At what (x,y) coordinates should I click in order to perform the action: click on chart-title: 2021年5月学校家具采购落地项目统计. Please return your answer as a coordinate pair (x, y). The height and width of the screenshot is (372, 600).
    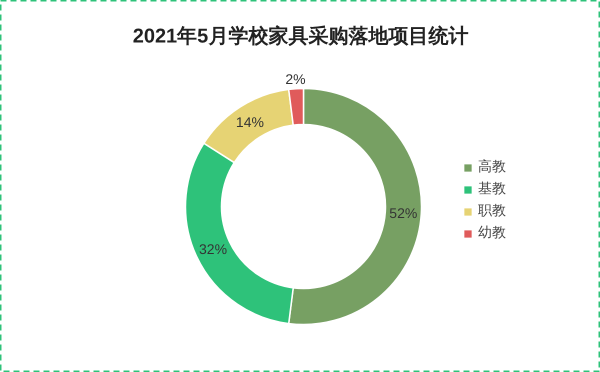
    Looking at the image, I should click on (300, 36).